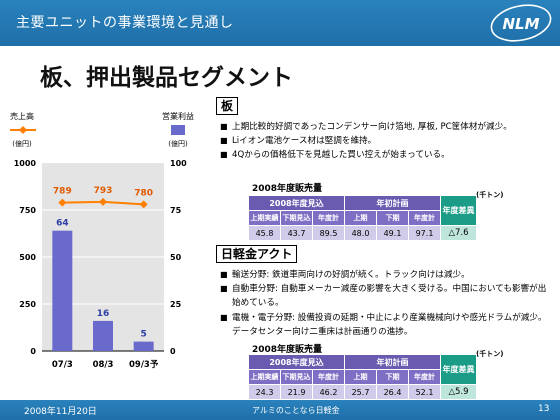 The height and width of the screenshot is (420, 560). I want to click on right-legend-swatch, so click(178, 130).